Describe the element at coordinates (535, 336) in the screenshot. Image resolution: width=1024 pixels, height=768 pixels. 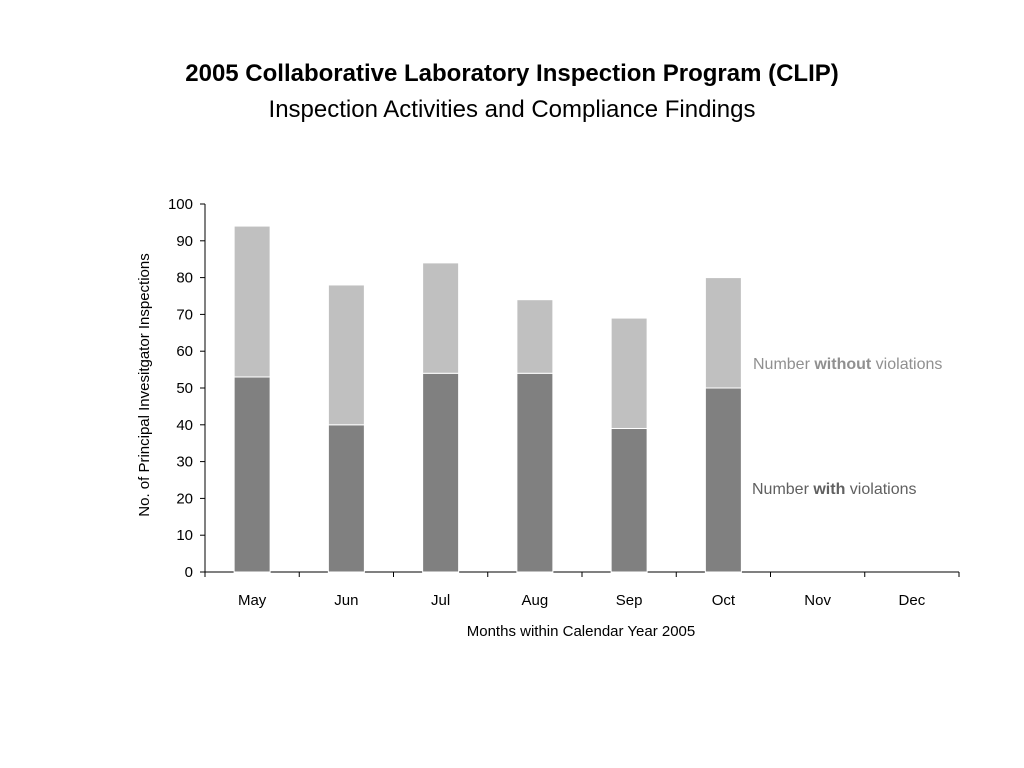
I see `bar-without-aug` at that location.